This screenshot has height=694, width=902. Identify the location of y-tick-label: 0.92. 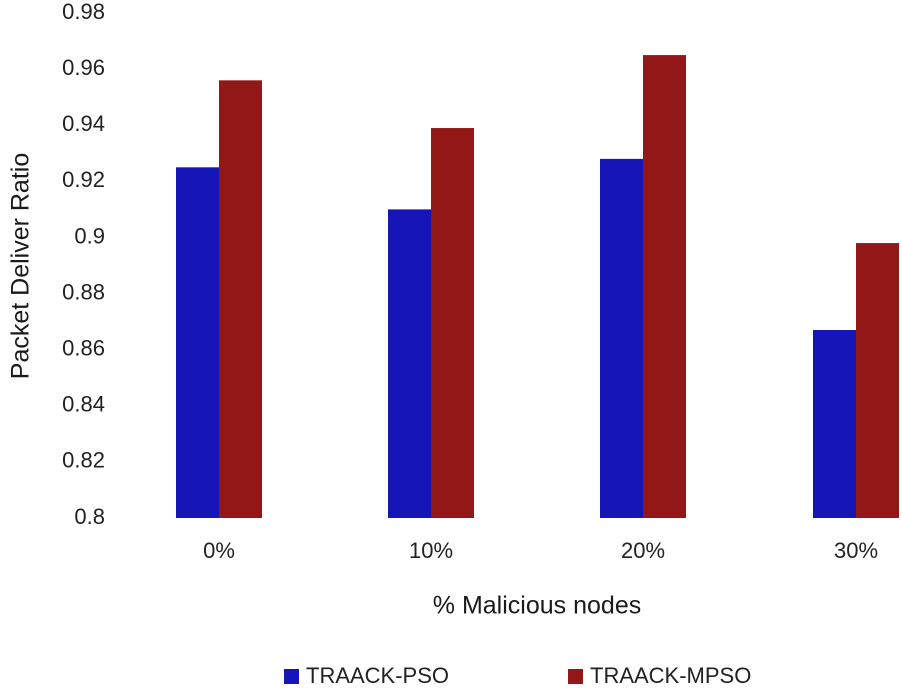
(83, 179).